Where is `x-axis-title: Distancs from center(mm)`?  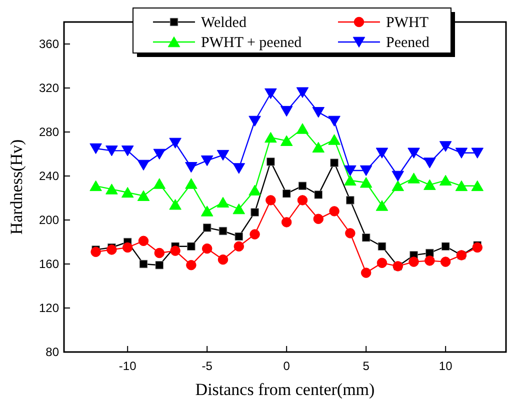 x-axis-title: Distancs from center(mm) is located at coordinates (285, 389).